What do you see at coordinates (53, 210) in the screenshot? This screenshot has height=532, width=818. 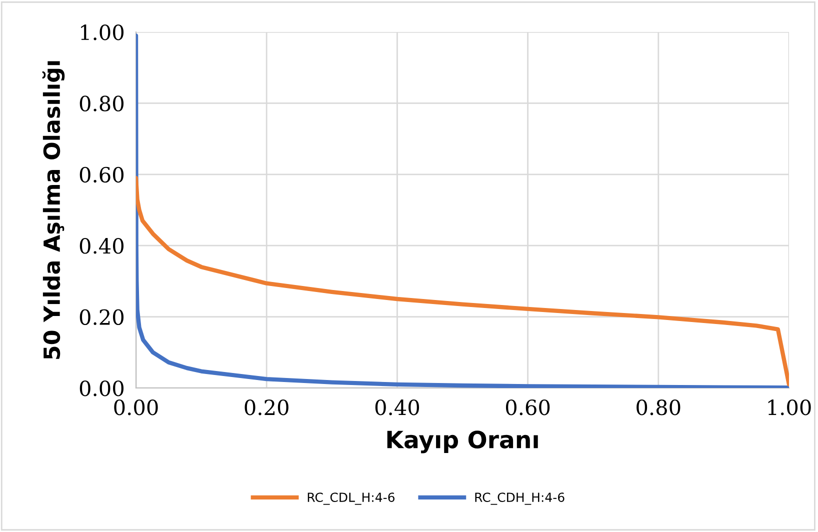 I see `y-axis-title: 50 Yılda Aşılma Olasılığı` at bounding box center [53, 210].